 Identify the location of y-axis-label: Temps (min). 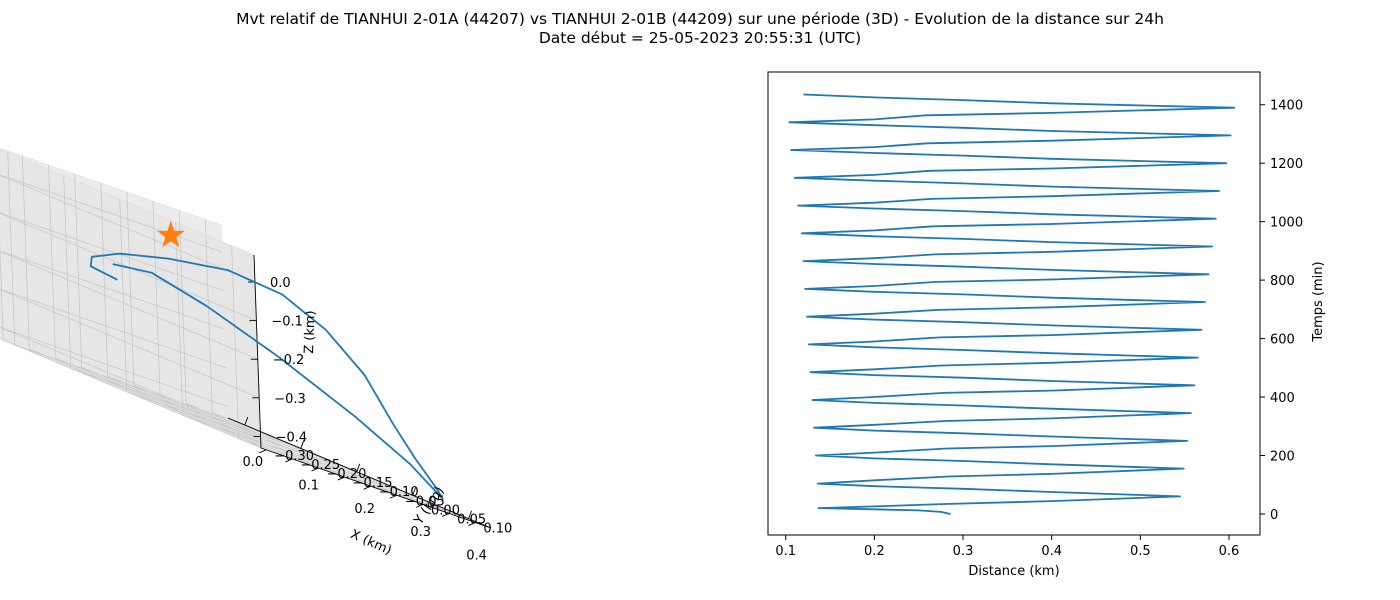
(1318, 301).